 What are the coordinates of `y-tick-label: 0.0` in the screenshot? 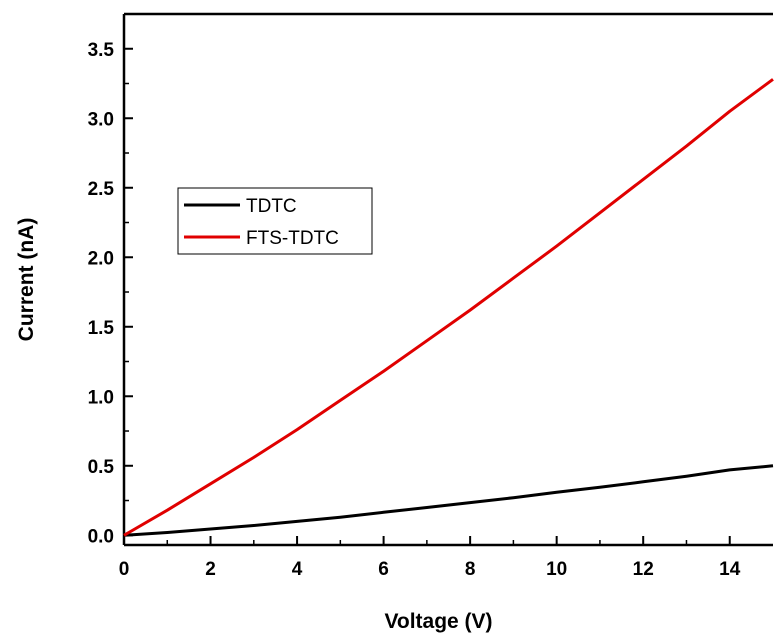 It's located at (101, 536).